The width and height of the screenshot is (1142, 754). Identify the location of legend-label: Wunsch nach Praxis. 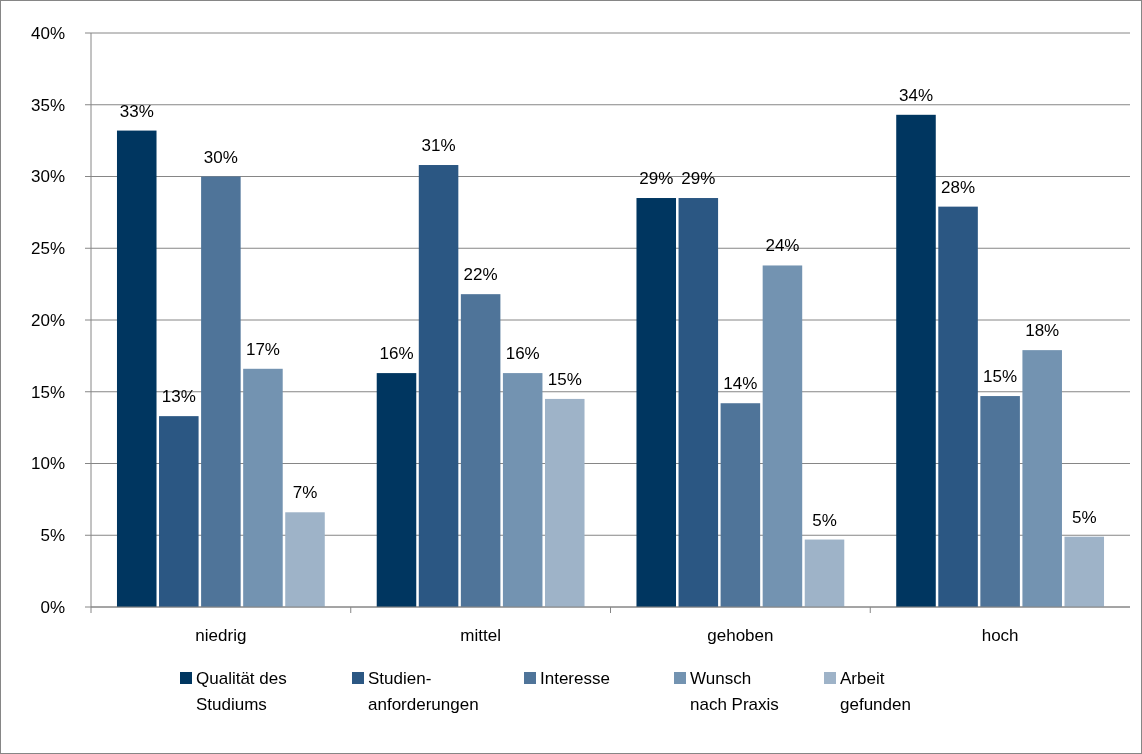
(734, 691).